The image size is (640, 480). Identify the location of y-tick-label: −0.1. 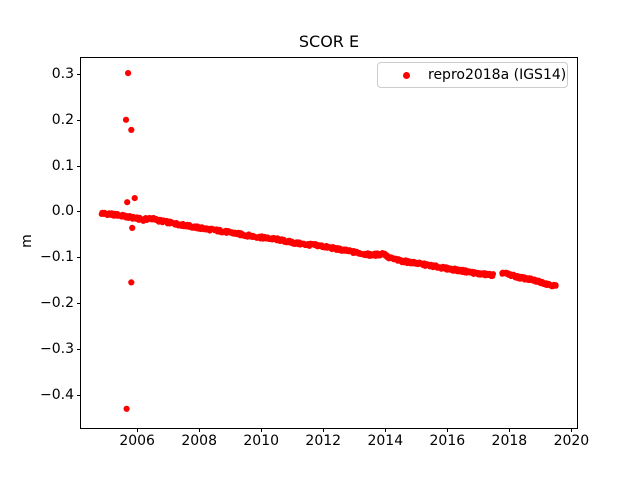
(57, 257).